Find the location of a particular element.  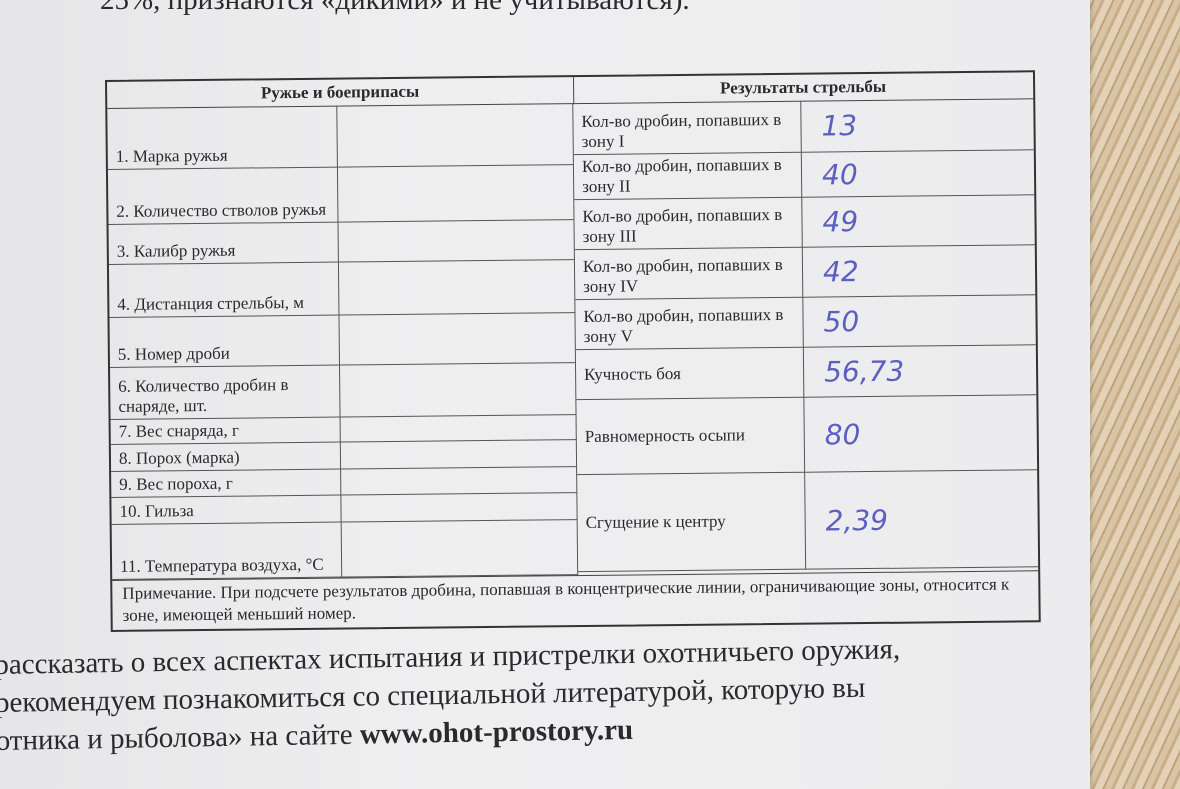

gun-param-label: 5. Номер дроби is located at coordinates (225, 341).